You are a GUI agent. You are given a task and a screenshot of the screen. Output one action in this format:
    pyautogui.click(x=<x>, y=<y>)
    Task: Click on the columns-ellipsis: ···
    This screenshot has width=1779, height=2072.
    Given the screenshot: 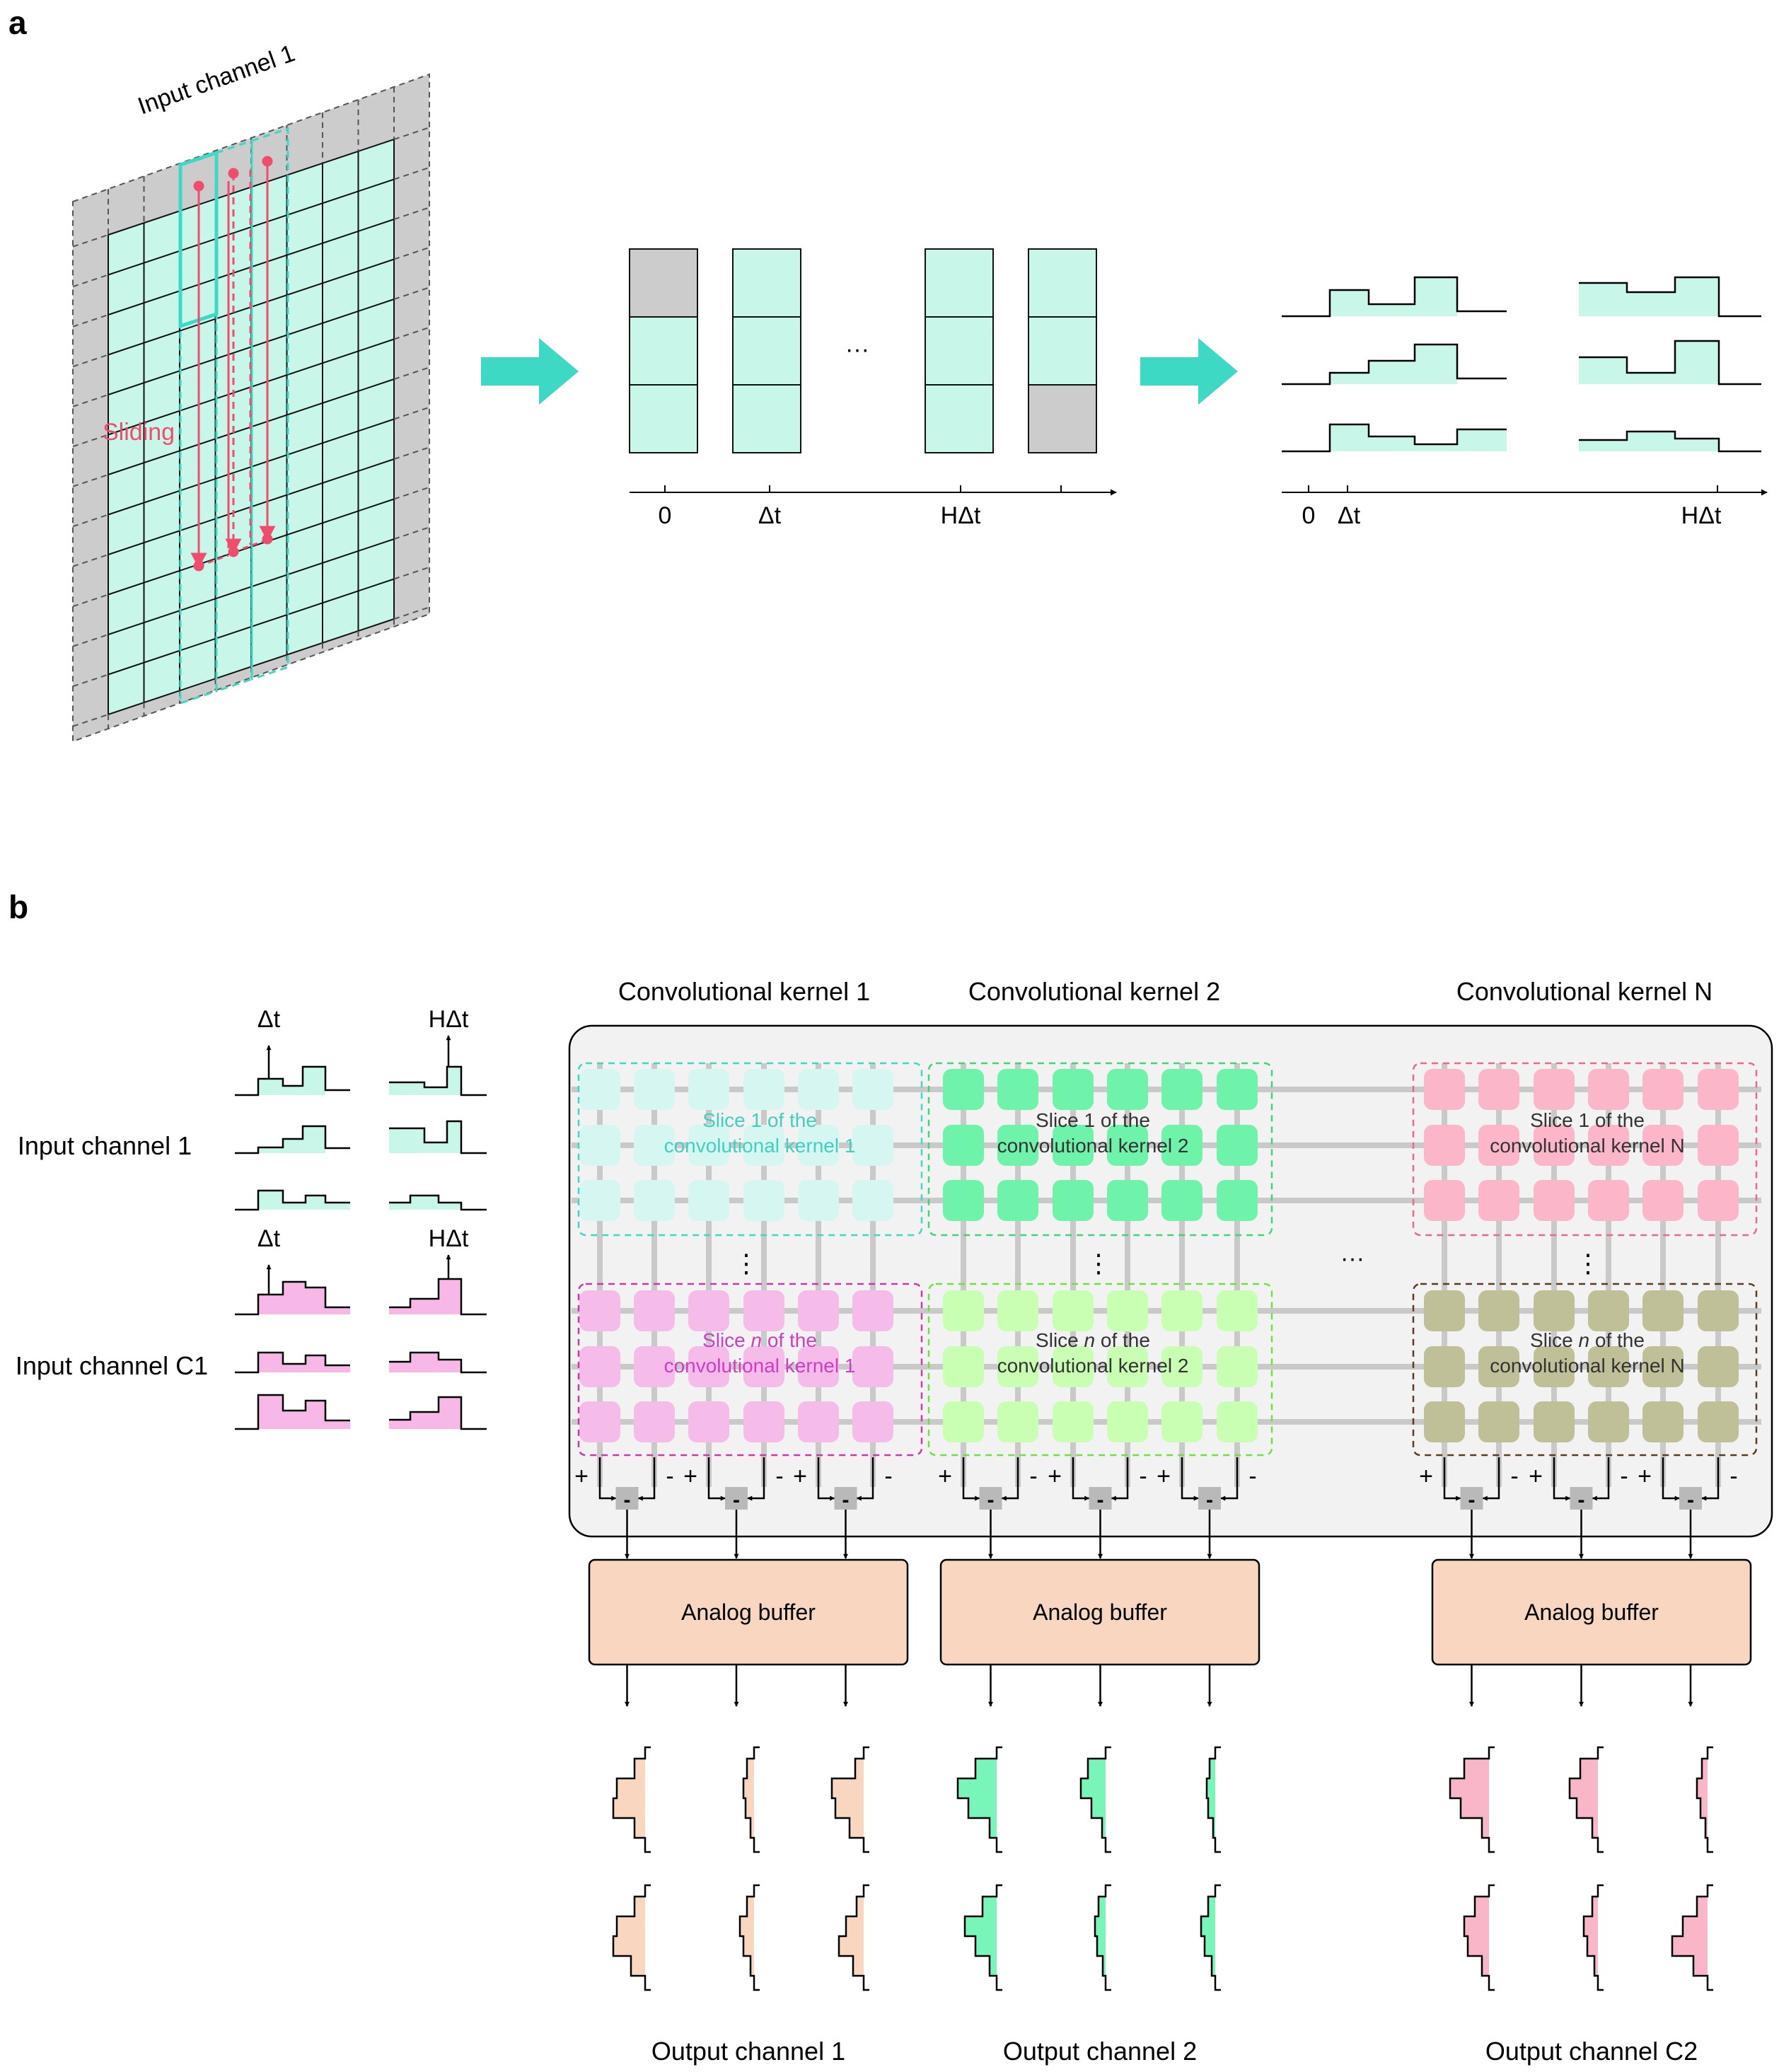 What is the action you would take?
    pyautogui.click(x=857, y=349)
    